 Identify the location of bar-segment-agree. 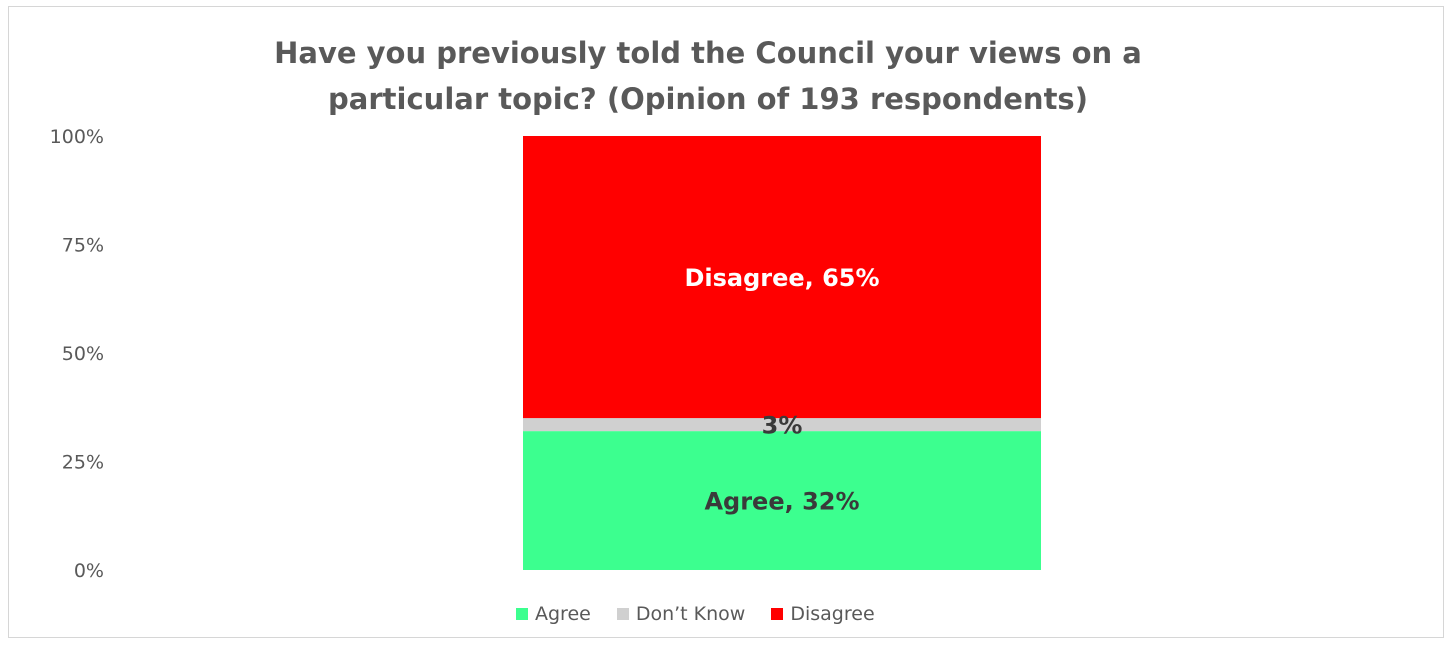
(782, 500).